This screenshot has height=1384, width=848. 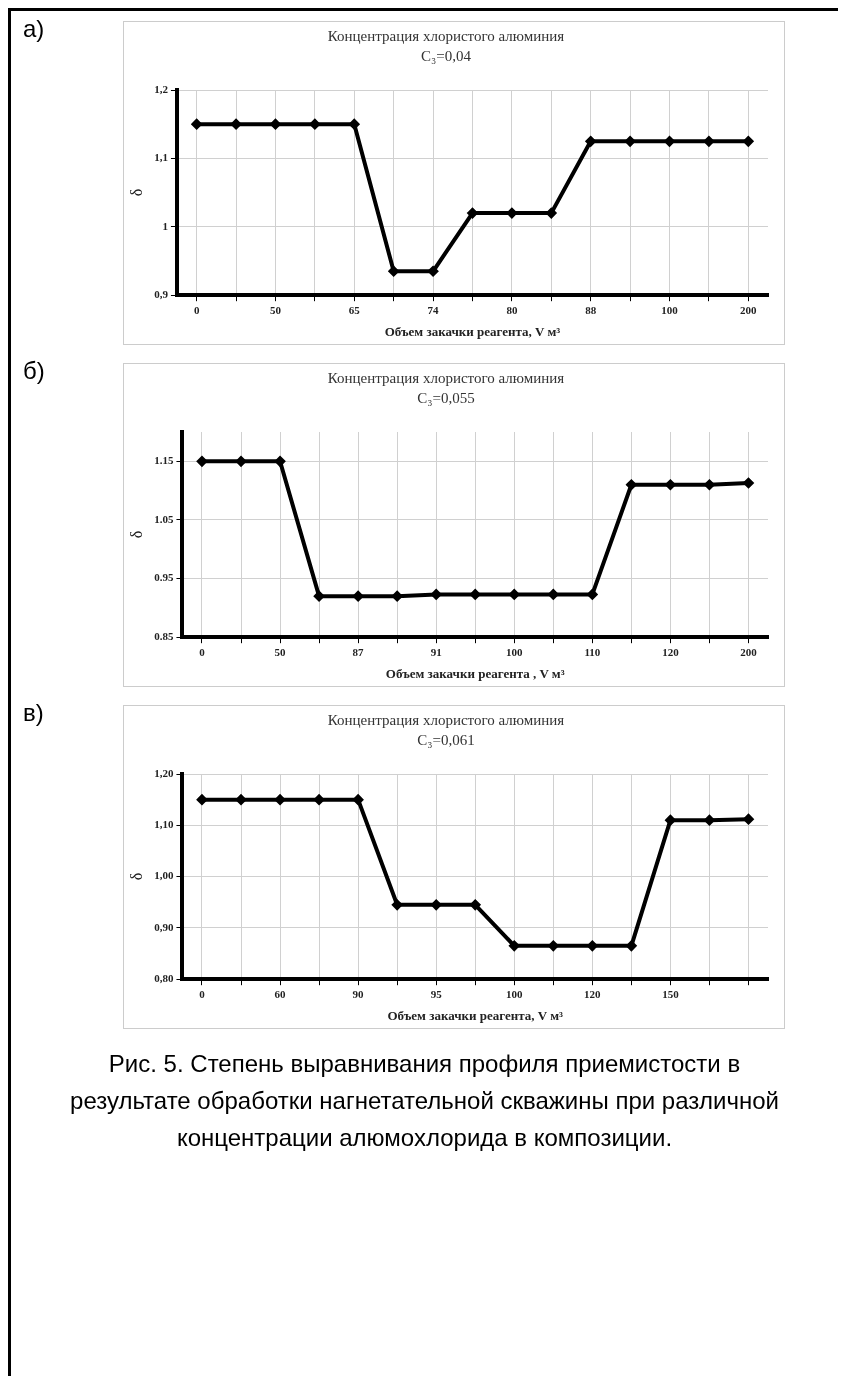 What do you see at coordinates (33, 713) in the screenshot?
I see `text: в)` at bounding box center [33, 713].